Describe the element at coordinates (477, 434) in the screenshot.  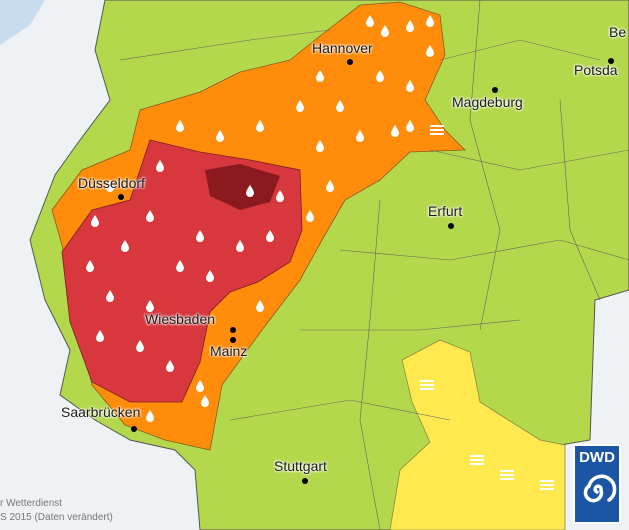
I see `region-yellow` at that location.